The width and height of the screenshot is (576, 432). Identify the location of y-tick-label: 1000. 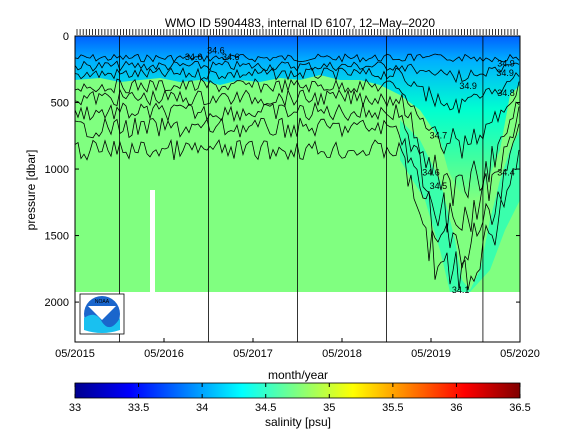
(57, 170).